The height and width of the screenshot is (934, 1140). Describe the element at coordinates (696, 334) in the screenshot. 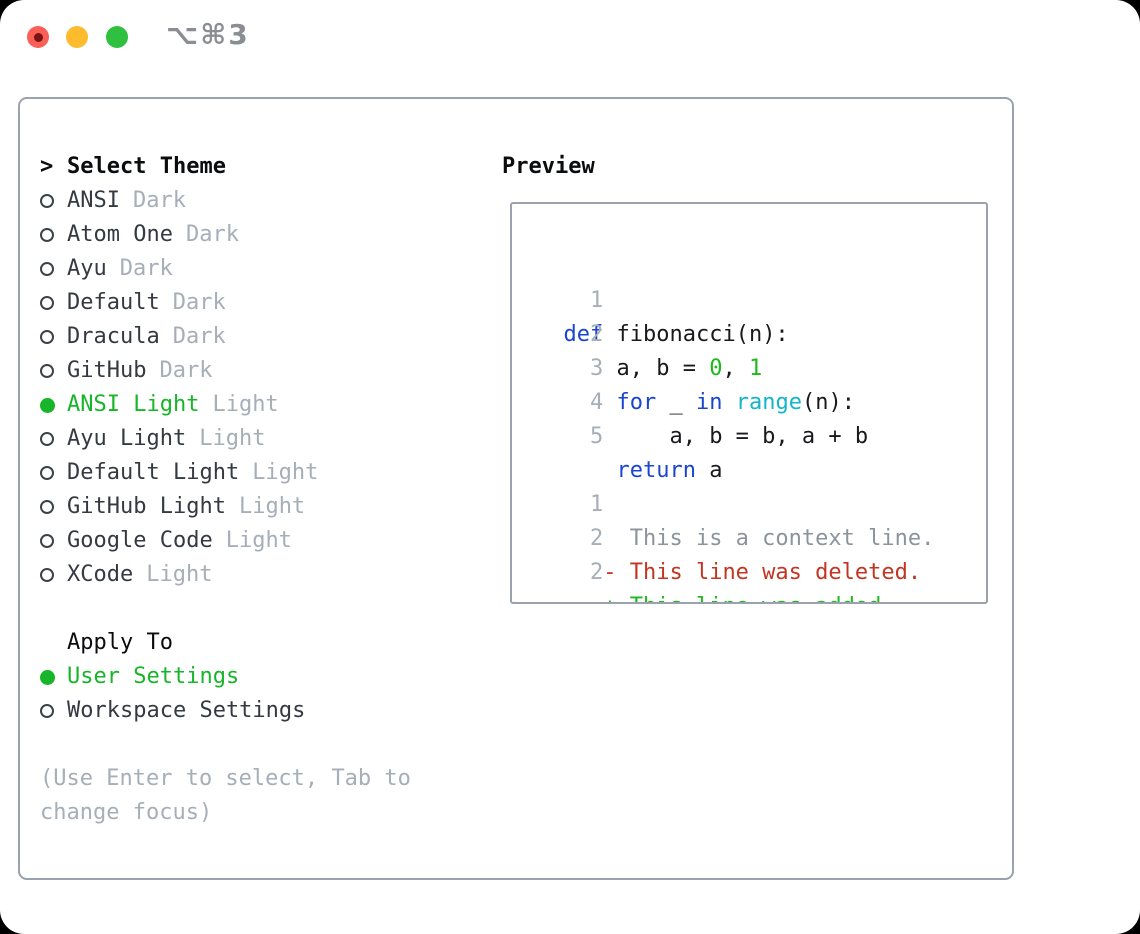

I see `code-token: fibonacci(n):` at that location.